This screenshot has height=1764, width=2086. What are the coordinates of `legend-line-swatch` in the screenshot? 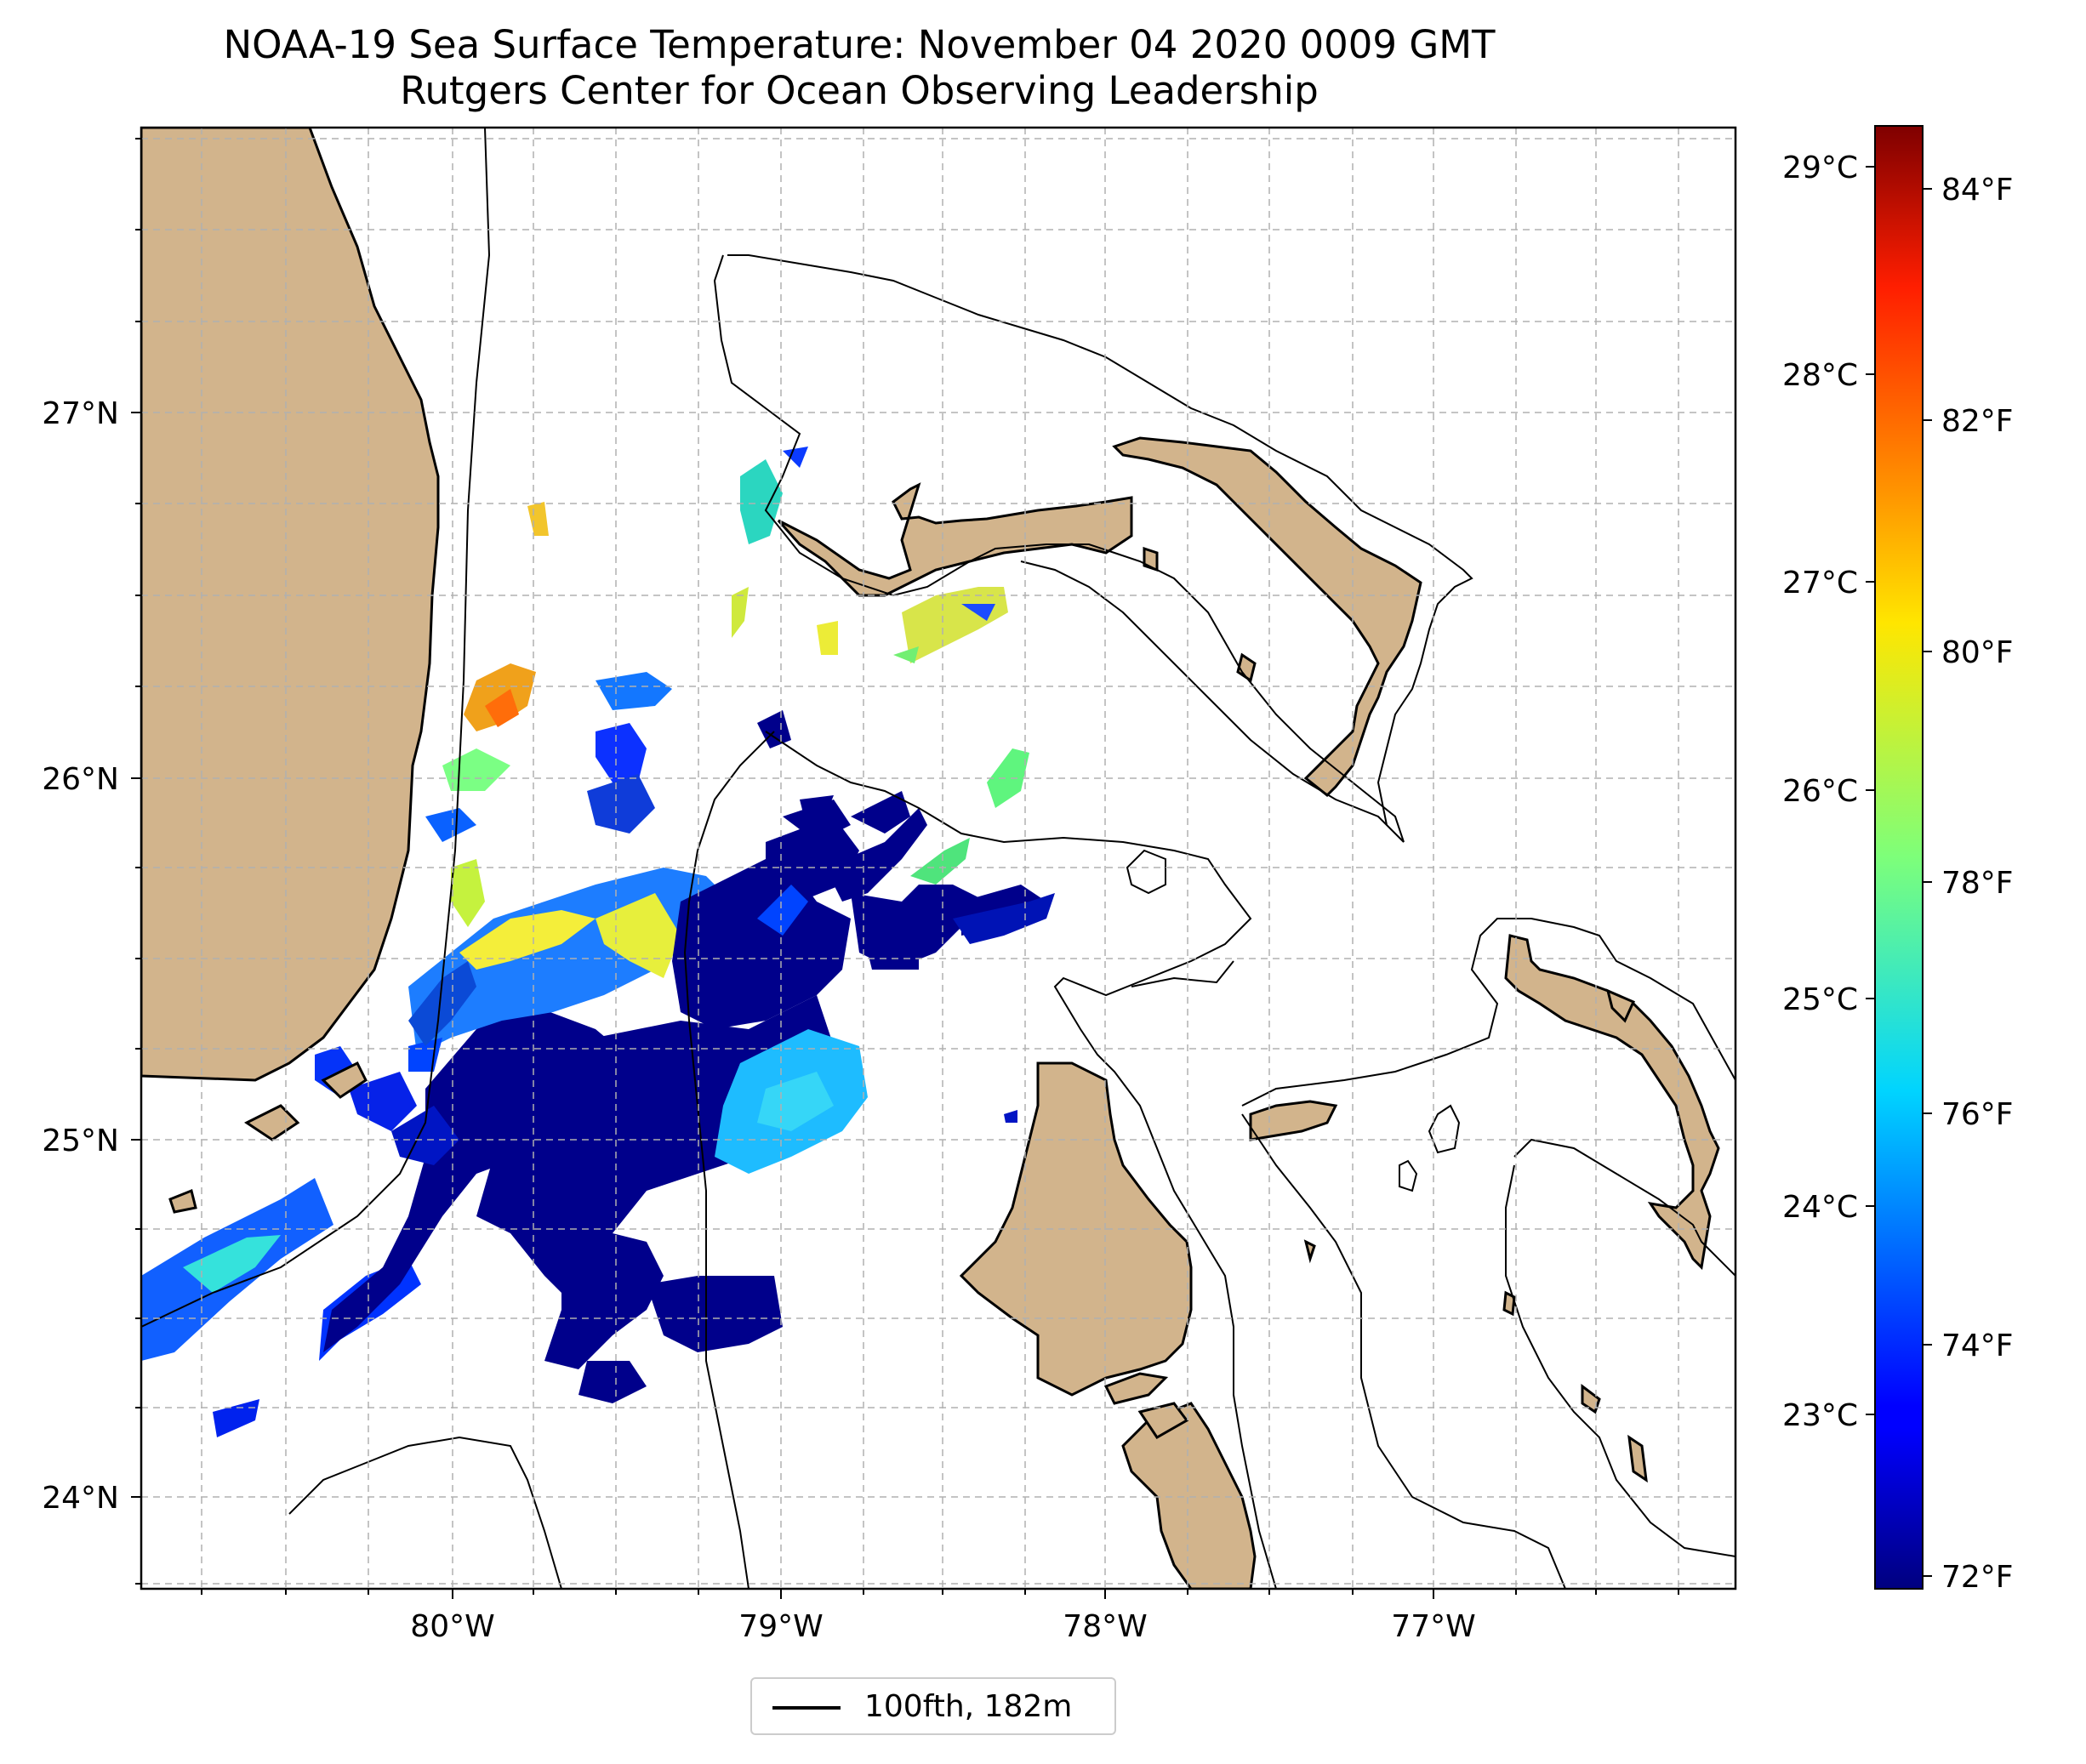 It's located at (806, 1708).